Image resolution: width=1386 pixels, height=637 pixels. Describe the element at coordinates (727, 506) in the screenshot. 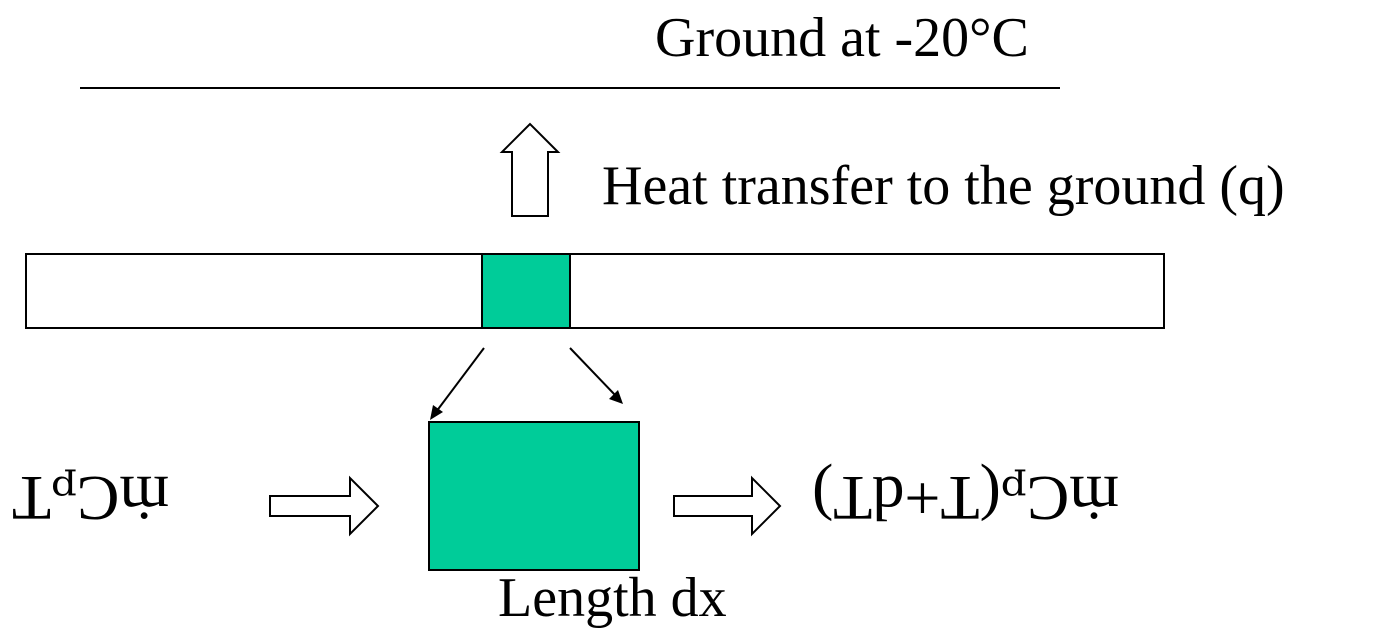

I see `outflow-arrow` at that location.